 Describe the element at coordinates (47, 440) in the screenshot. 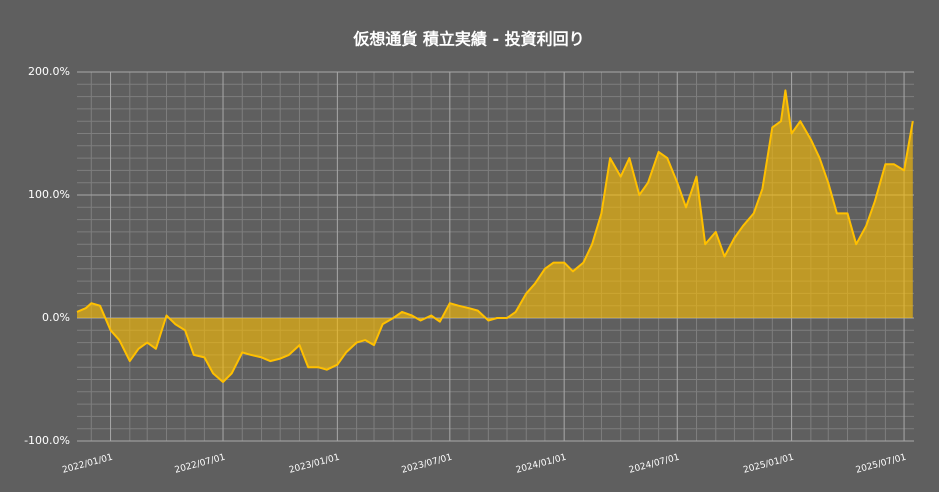

I see `y-tick-label: -100.0%` at that location.